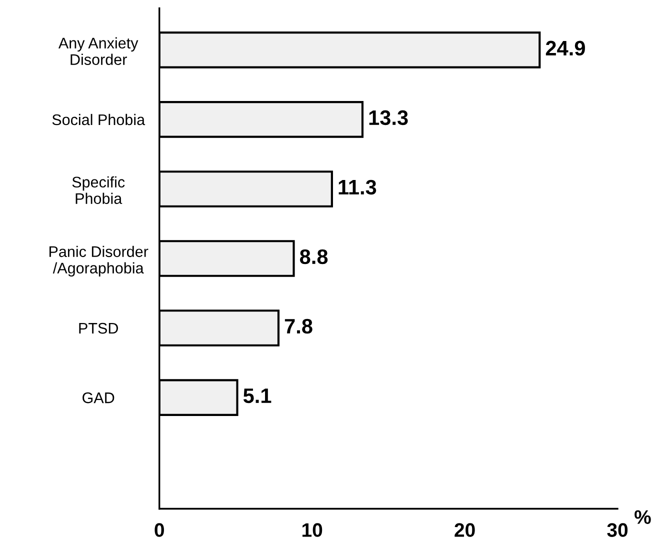 Image resolution: width=664 pixels, height=550 pixels. I want to click on y-tick-label: GAD, so click(98, 398).